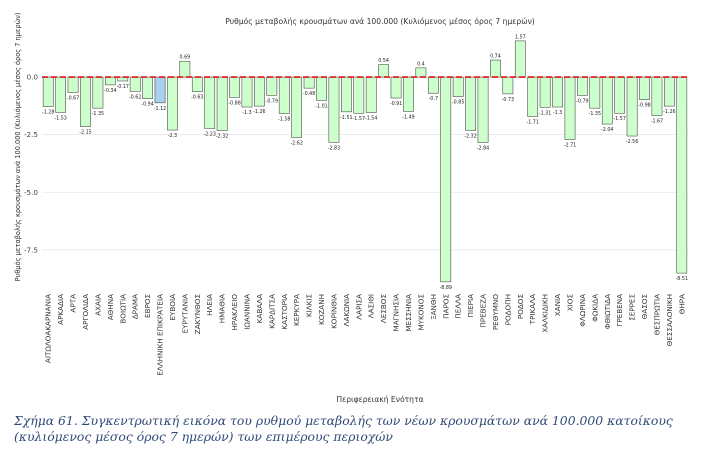 This screenshot has height=454, width=728. What do you see at coordinates (48, 113) in the screenshot?
I see `bar-value-label: -1.28` at bounding box center [48, 113].